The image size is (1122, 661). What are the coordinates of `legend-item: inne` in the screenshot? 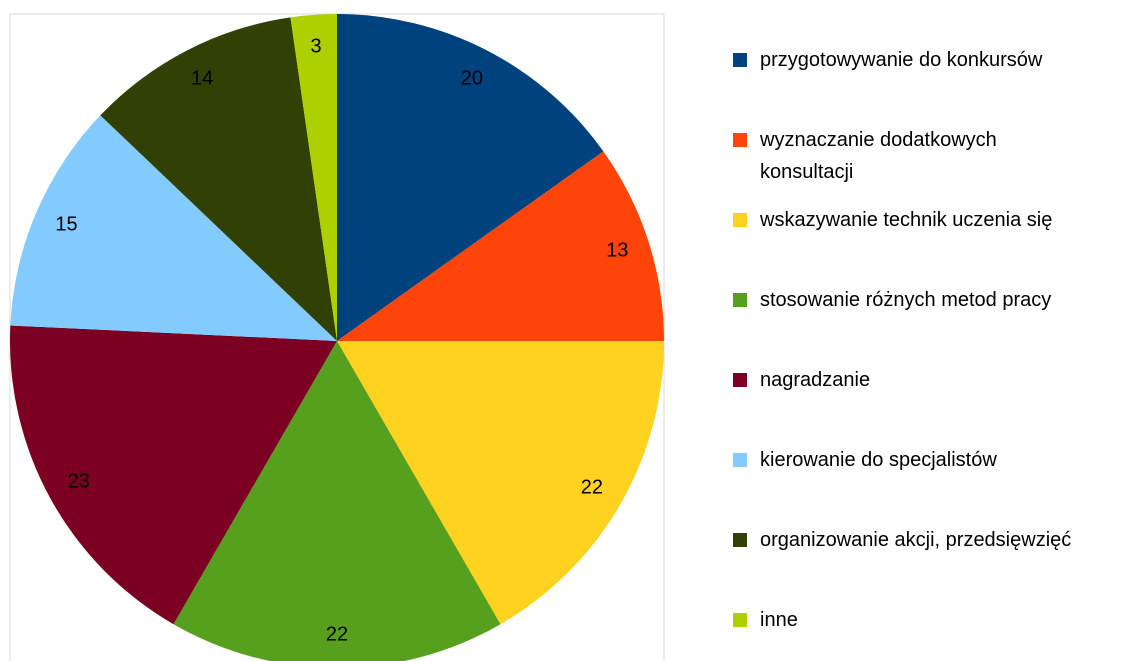 It's located at (913, 620).